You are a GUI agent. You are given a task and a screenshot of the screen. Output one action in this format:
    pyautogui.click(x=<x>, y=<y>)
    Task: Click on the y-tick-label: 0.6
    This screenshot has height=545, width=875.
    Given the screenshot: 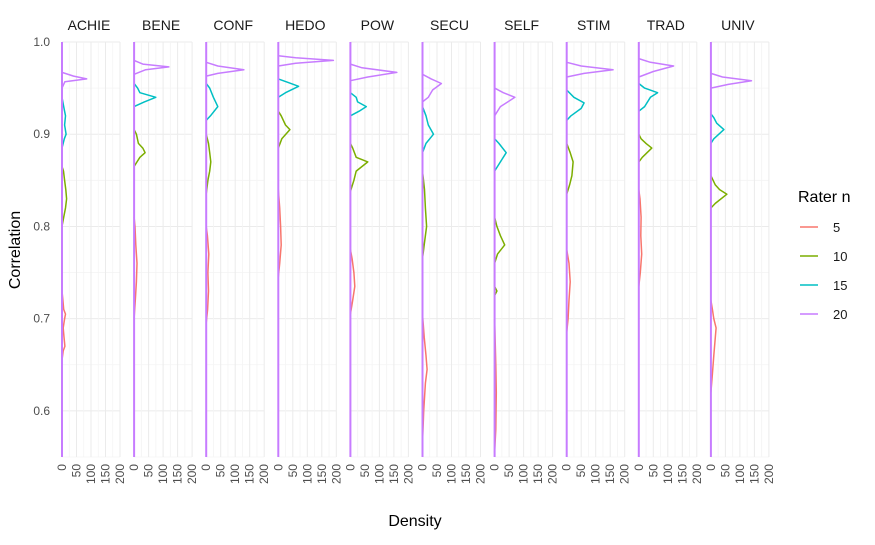 What is the action you would take?
    pyautogui.click(x=41, y=411)
    